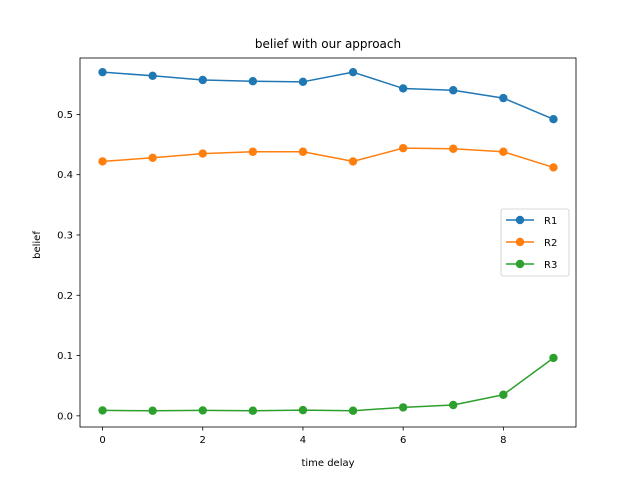 The height and width of the screenshot is (480, 640). What do you see at coordinates (65, 416) in the screenshot?
I see `y-tick-label: 0.0` at bounding box center [65, 416].